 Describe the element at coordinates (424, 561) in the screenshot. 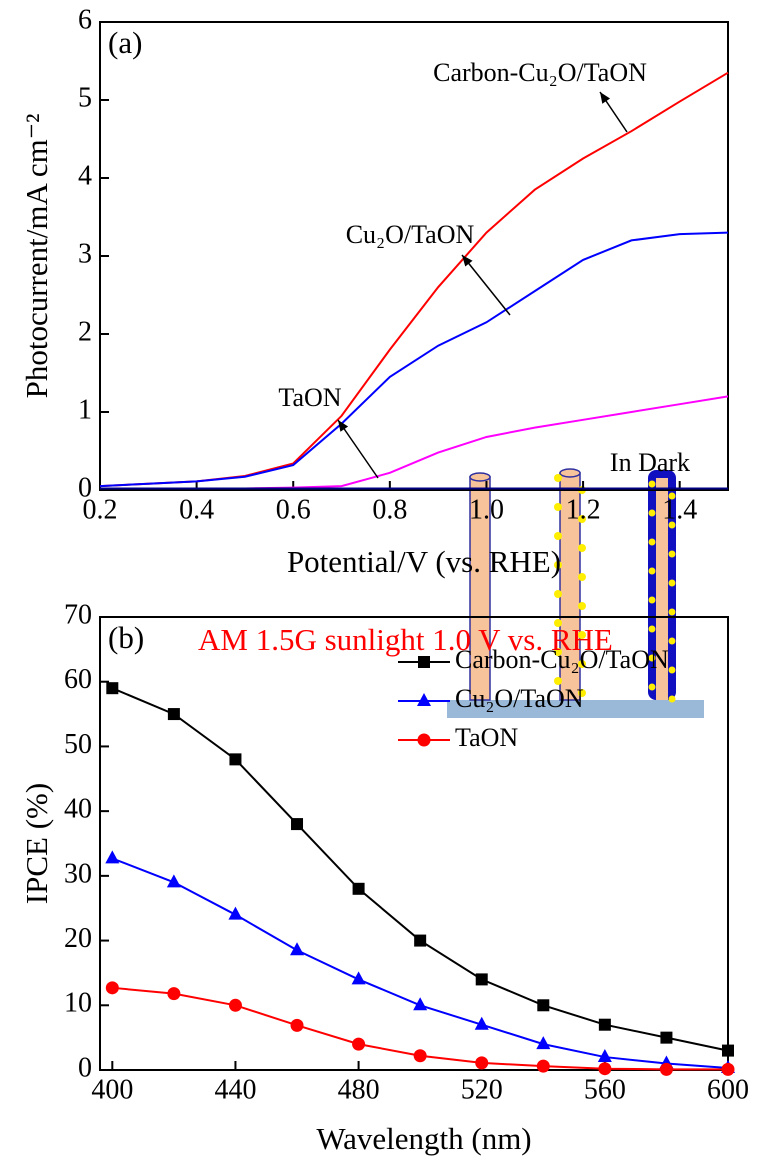

I see `x-axis-label: Potential/V (vs. RHE)` at that location.